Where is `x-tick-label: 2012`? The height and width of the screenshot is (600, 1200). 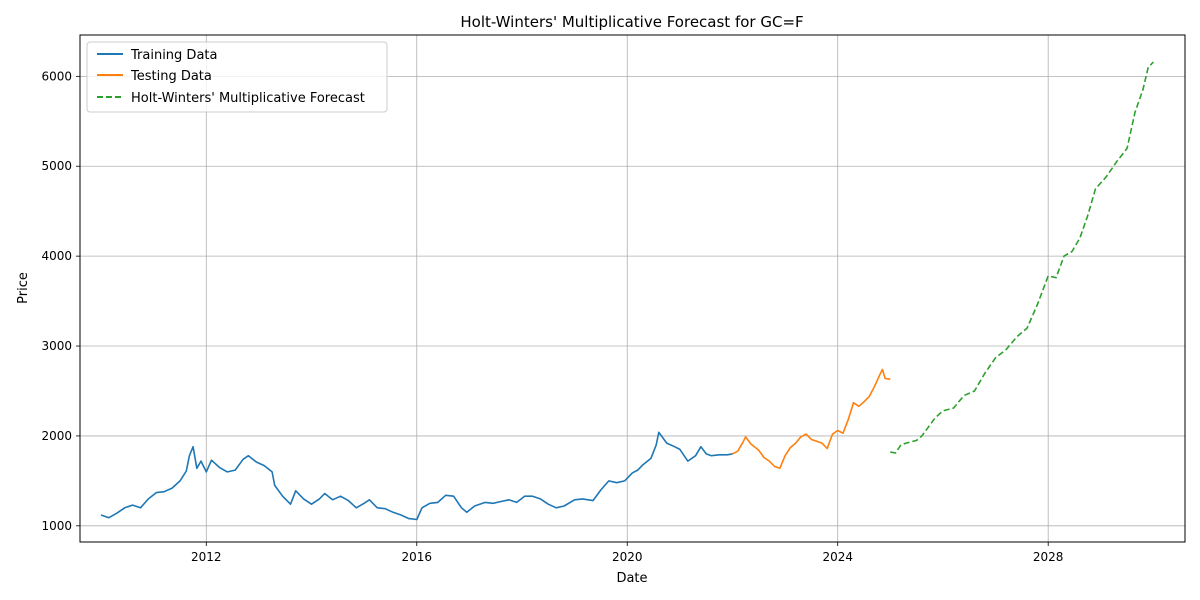 x-tick-label: 2012 is located at coordinates (206, 557).